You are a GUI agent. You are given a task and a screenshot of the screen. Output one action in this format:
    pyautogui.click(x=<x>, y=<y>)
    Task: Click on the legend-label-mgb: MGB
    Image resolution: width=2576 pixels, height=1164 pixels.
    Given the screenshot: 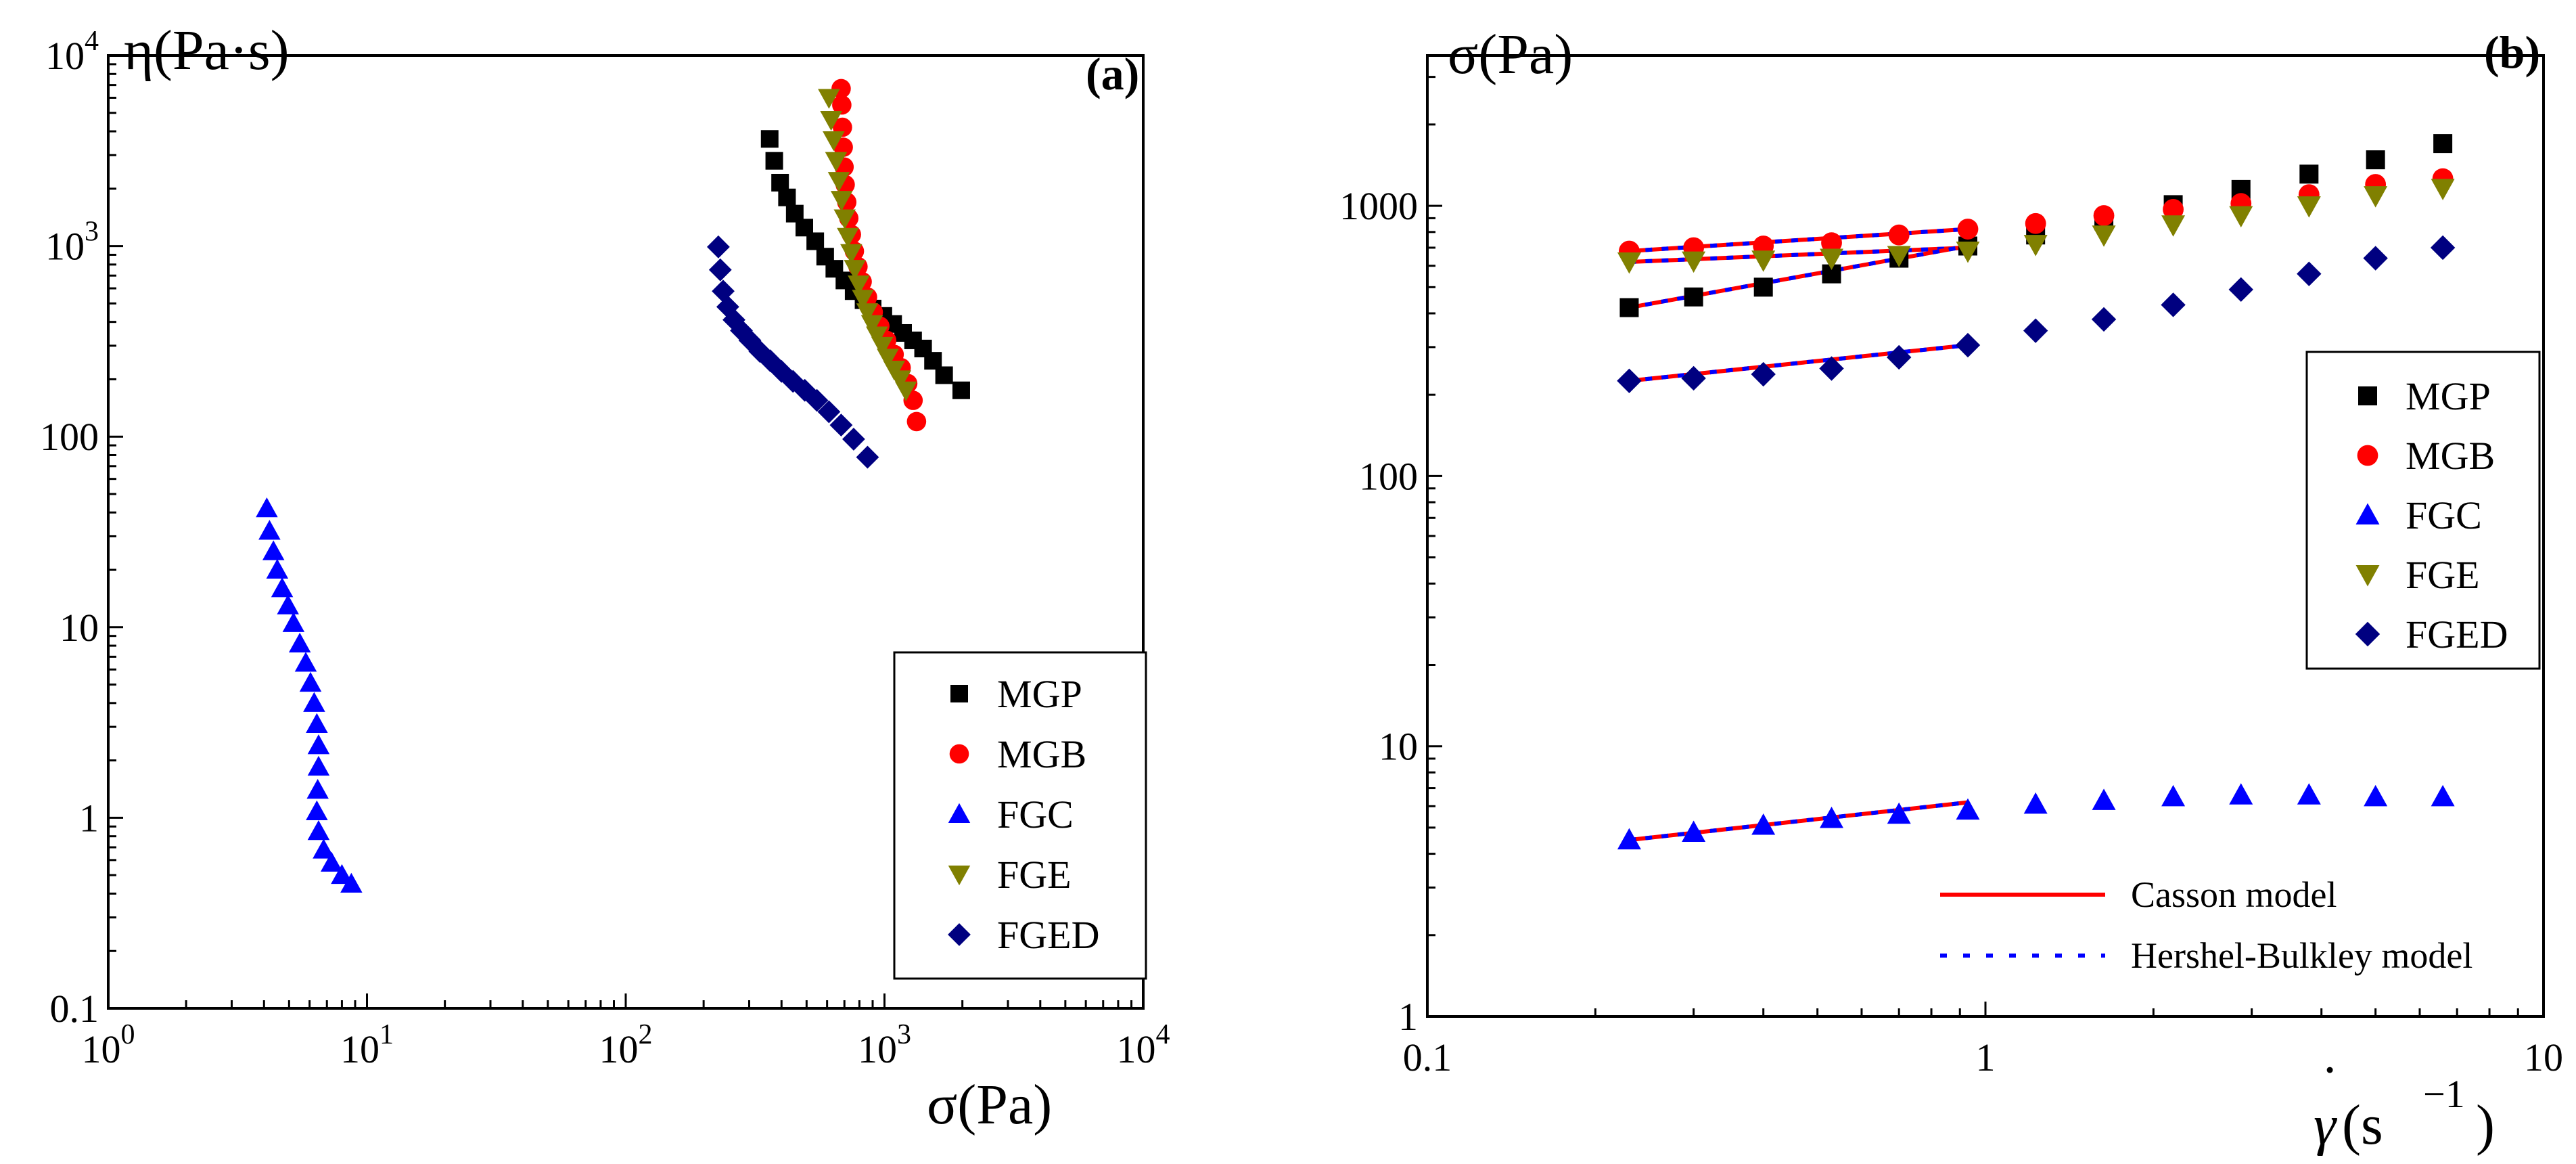 What is the action you would take?
    pyautogui.click(x=2450, y=456)
    